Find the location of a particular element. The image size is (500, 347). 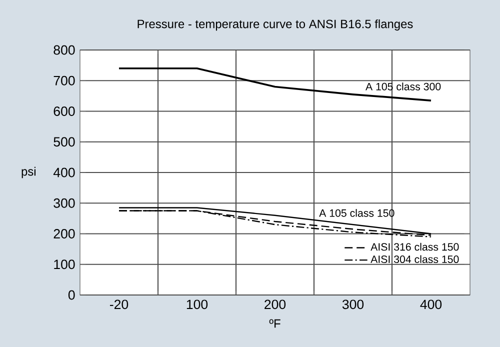

y-tick-label: 700 is located at coordinates (64, 81).